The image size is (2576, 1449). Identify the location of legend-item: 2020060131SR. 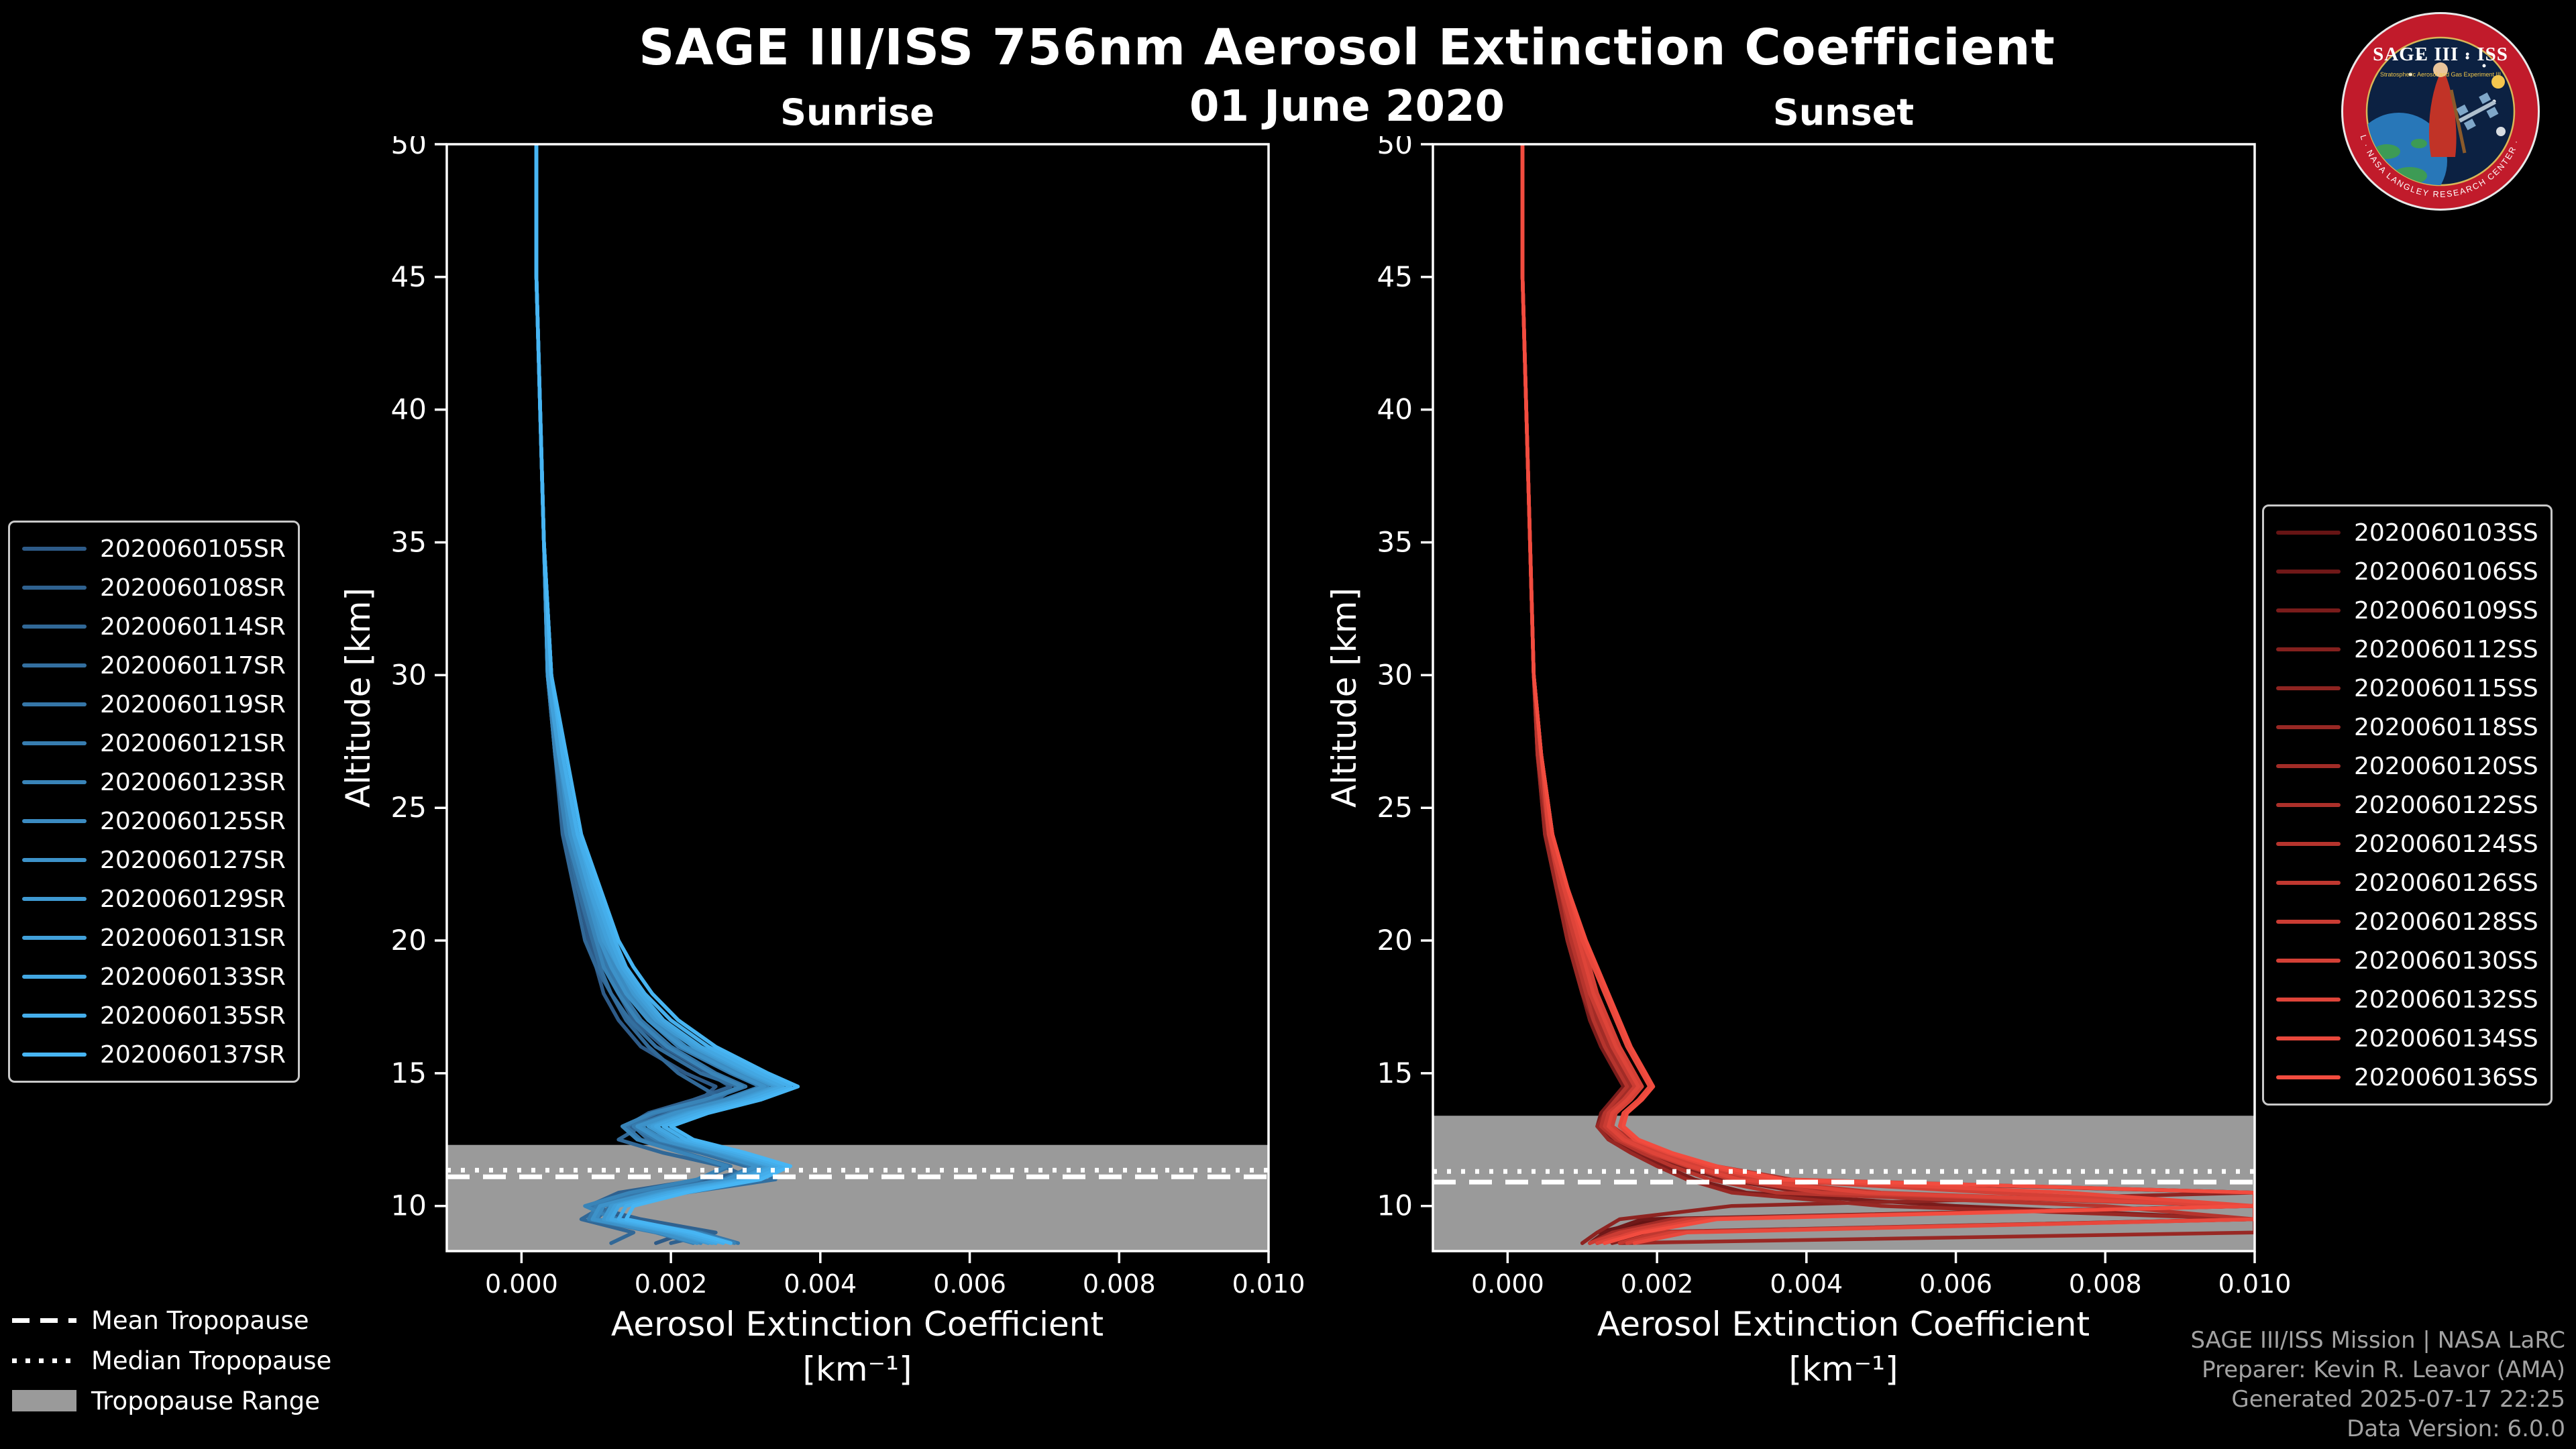
(154, 937).